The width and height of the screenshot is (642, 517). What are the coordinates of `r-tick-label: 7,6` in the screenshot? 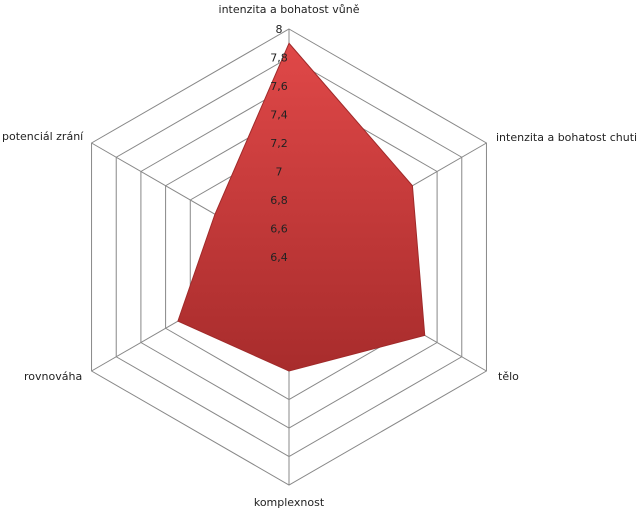 It's located at (279, 86).